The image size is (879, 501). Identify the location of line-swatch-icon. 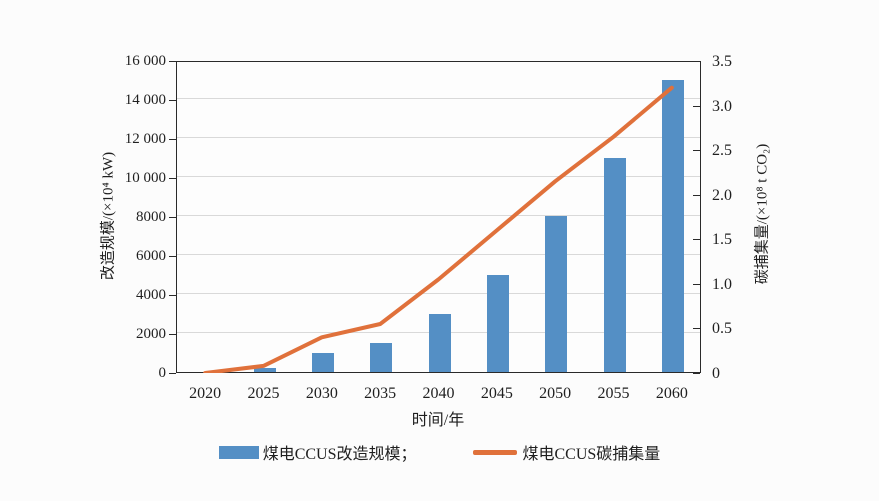
(494, 452).